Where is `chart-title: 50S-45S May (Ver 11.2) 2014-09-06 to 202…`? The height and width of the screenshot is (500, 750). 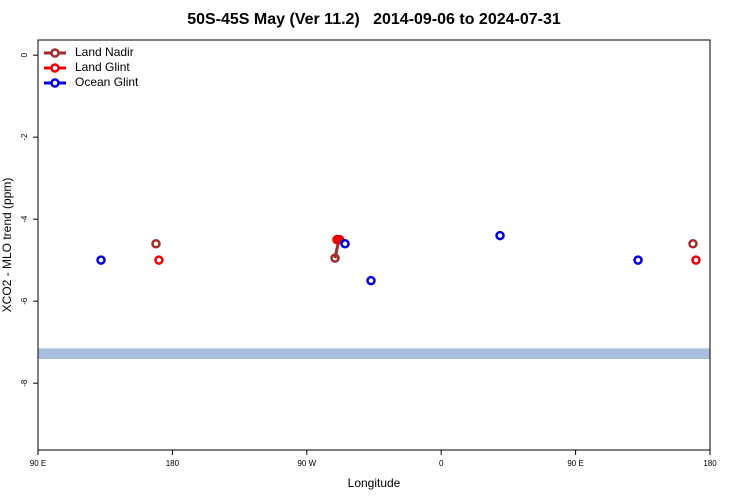 chart-title: 50S-45S May (Ver 11.2) 2014-09-06 to 202… is located at coordinates (374, 19).